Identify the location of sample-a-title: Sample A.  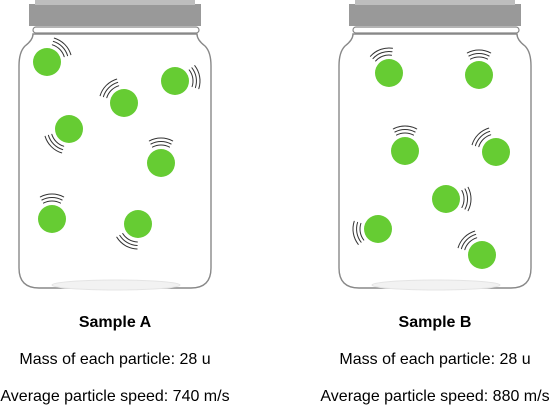
(115, 322).